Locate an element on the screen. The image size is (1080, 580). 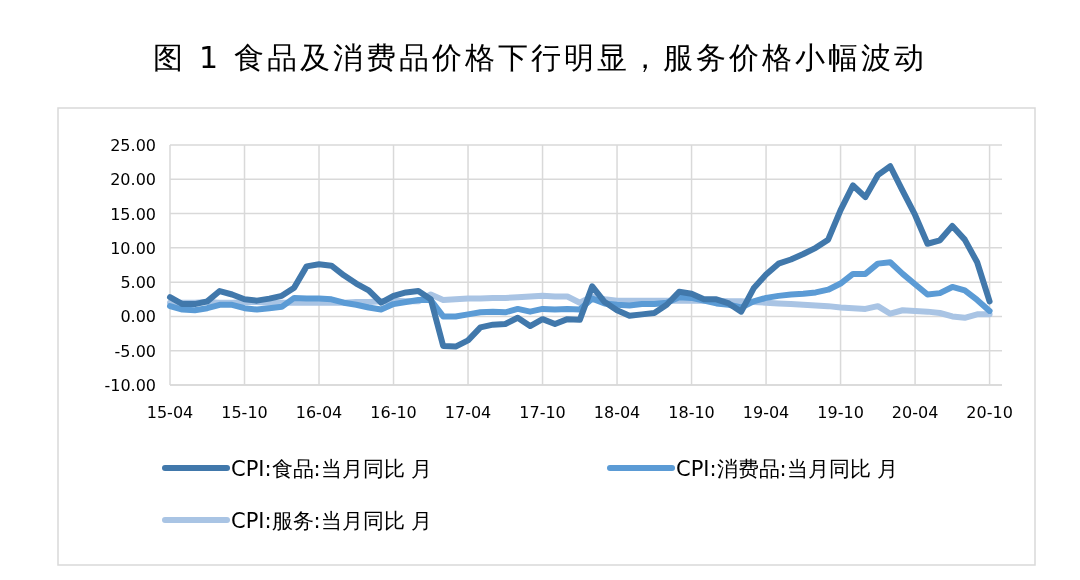
x-tick-label: 18-04 is located at coordinates (617, 412).